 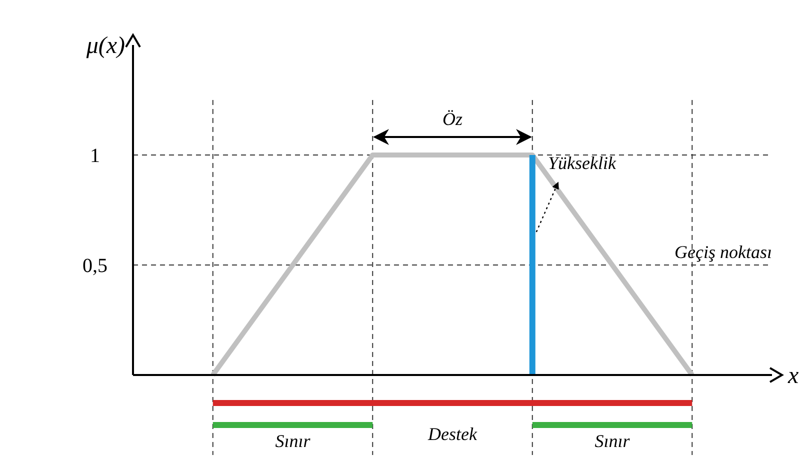 What do you see at coordinates (723, 252) in the screenshot?
I see `ref-line-label: Geçiş noktası` at bounding box center [723, 252].